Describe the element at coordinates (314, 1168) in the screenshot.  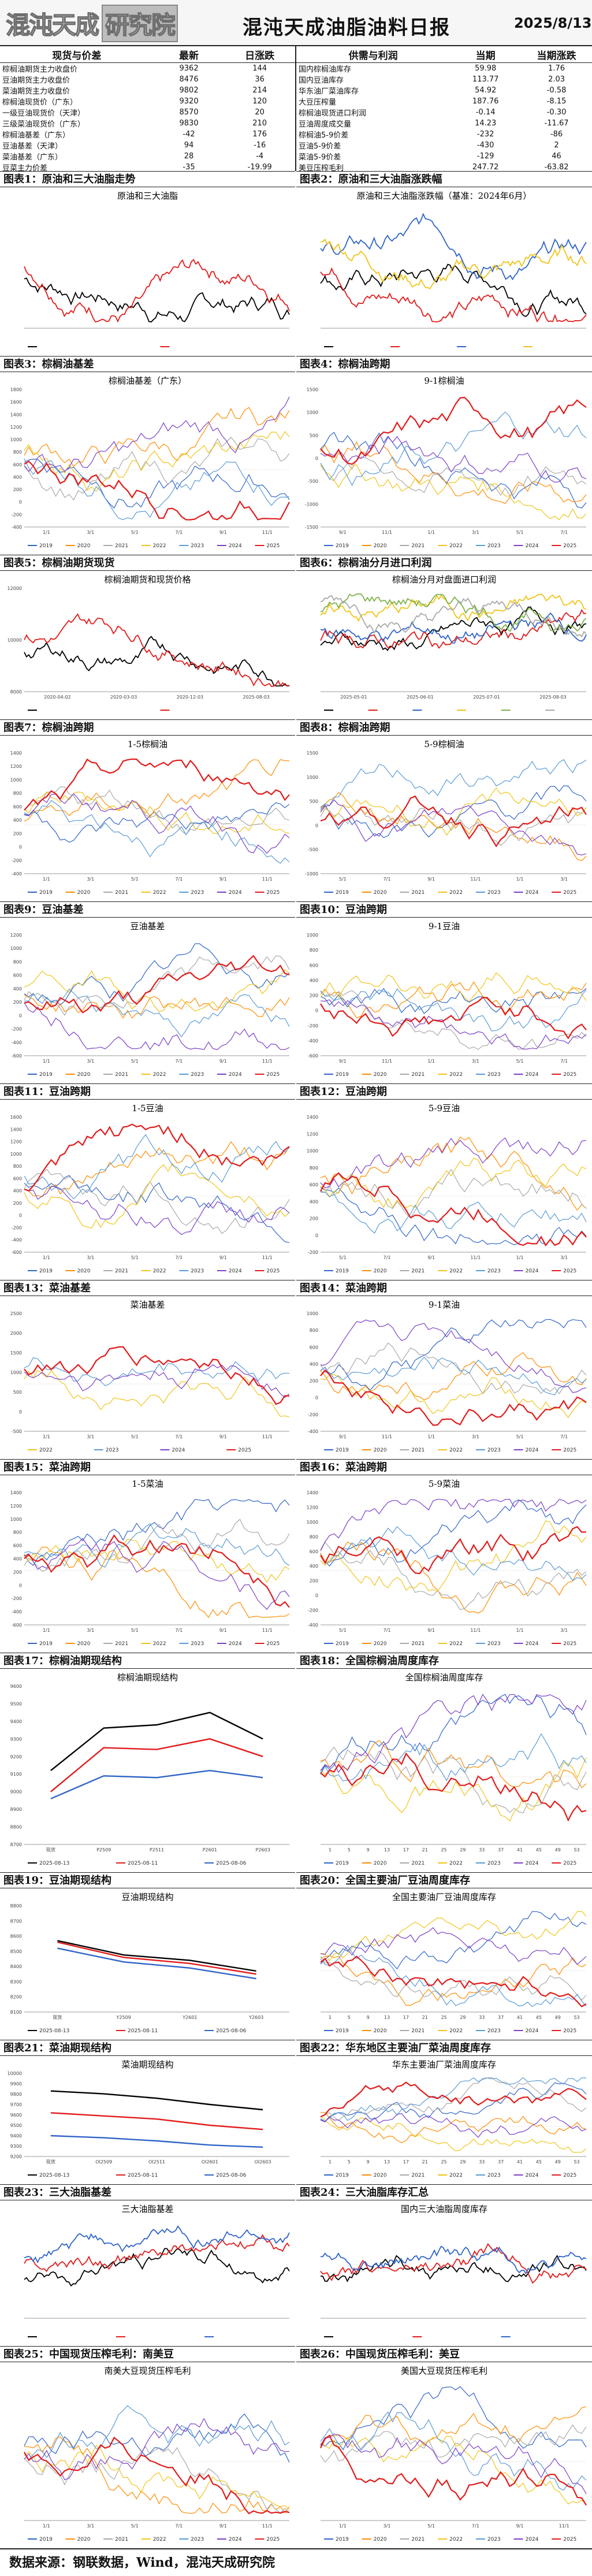
I see `y-tick-label: 800` at that location.